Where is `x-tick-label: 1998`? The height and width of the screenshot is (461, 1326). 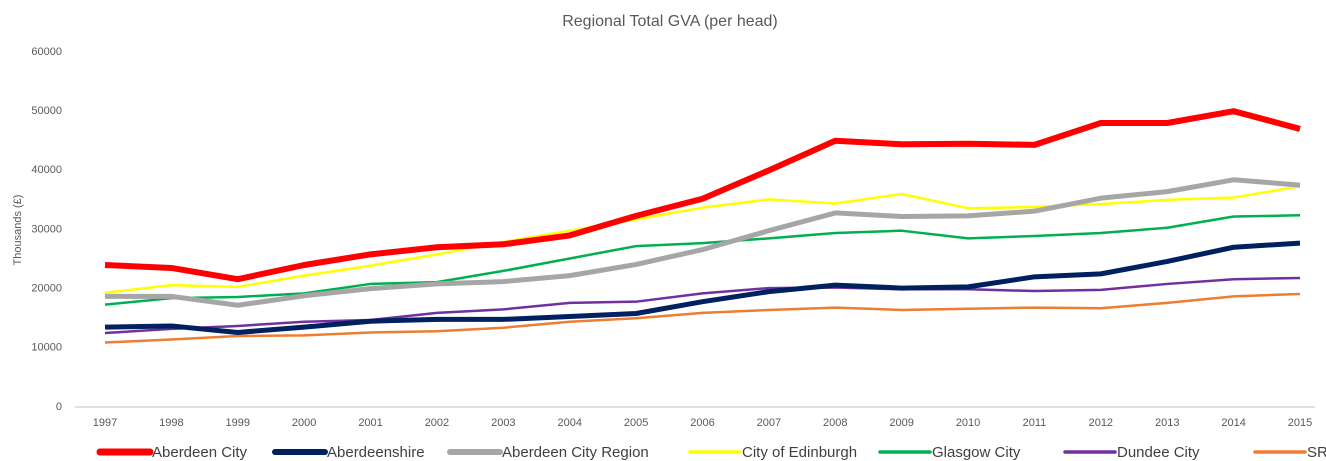
x-tick-label: 1998 is located at coordinates (171, 423).